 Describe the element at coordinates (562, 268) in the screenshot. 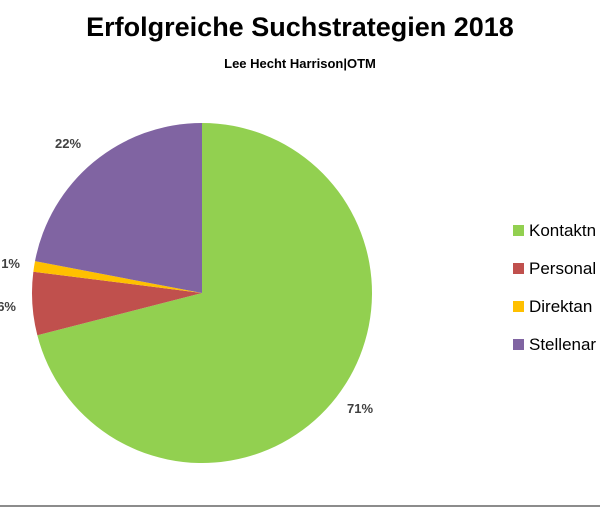

I see `legend-label-2: Personal` at that location.